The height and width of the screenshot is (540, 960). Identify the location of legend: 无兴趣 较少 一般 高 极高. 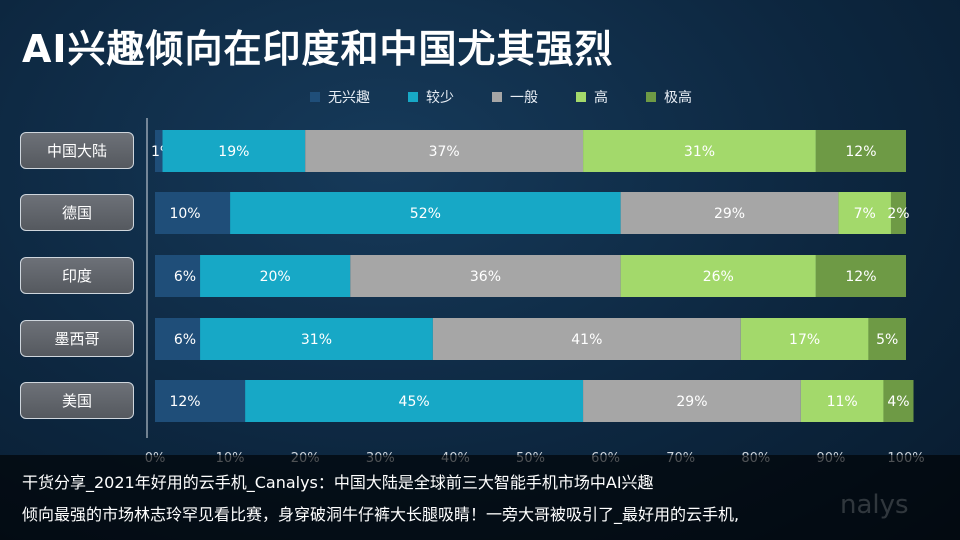
(520, 97).